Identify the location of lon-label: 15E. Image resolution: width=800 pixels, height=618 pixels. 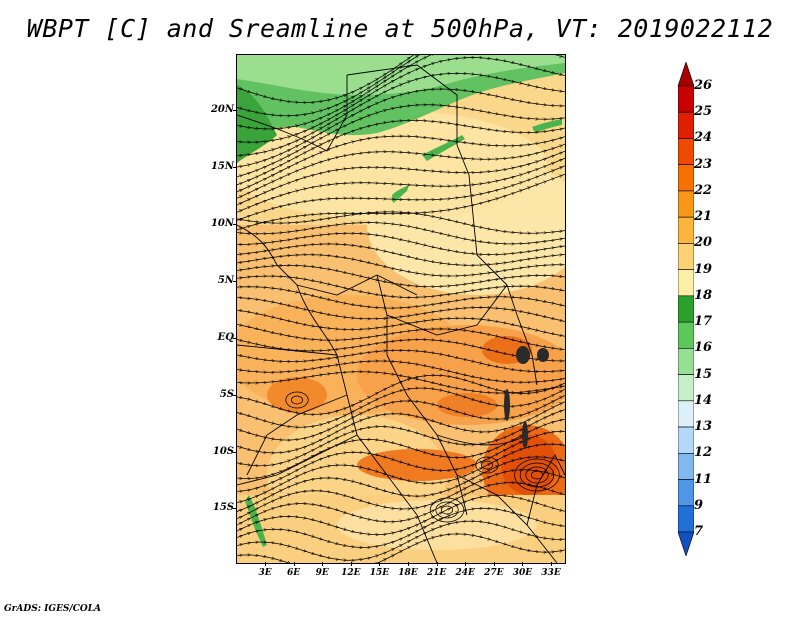
(379, 573).